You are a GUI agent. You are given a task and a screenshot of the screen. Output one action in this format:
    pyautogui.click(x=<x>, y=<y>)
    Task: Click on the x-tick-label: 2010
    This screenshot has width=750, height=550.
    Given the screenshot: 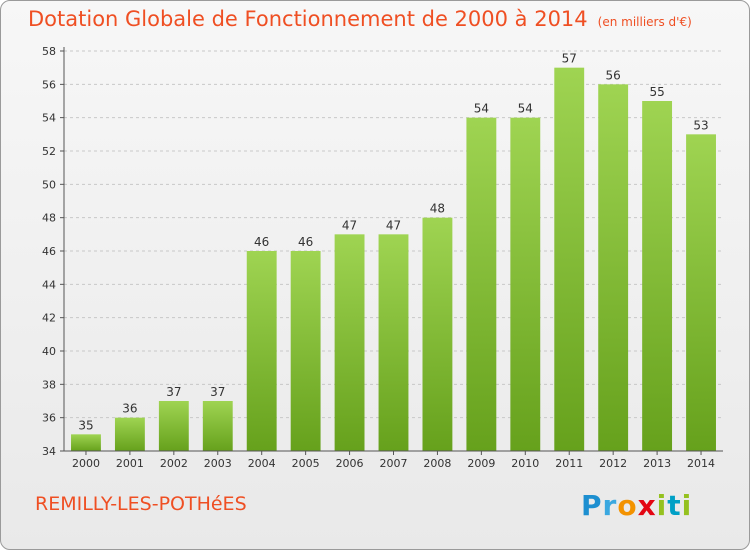 What is the action you would take?
    pyautogui.click(x=525, y=463)
    